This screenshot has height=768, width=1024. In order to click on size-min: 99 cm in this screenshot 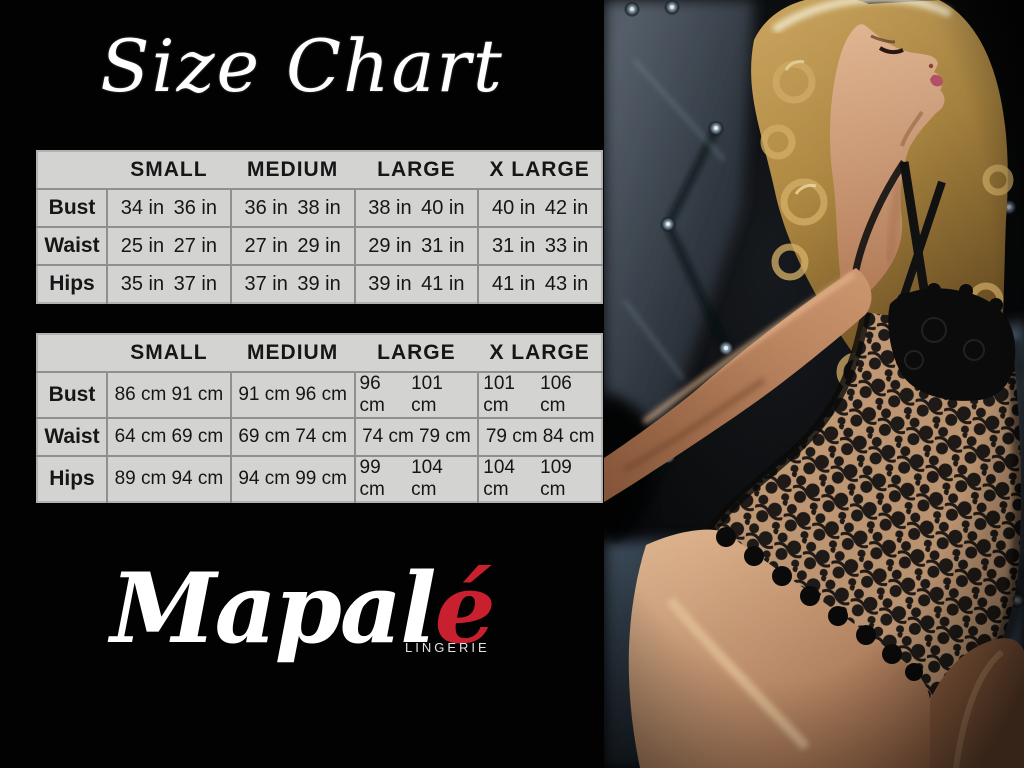, I will do `click(372, 478)`.